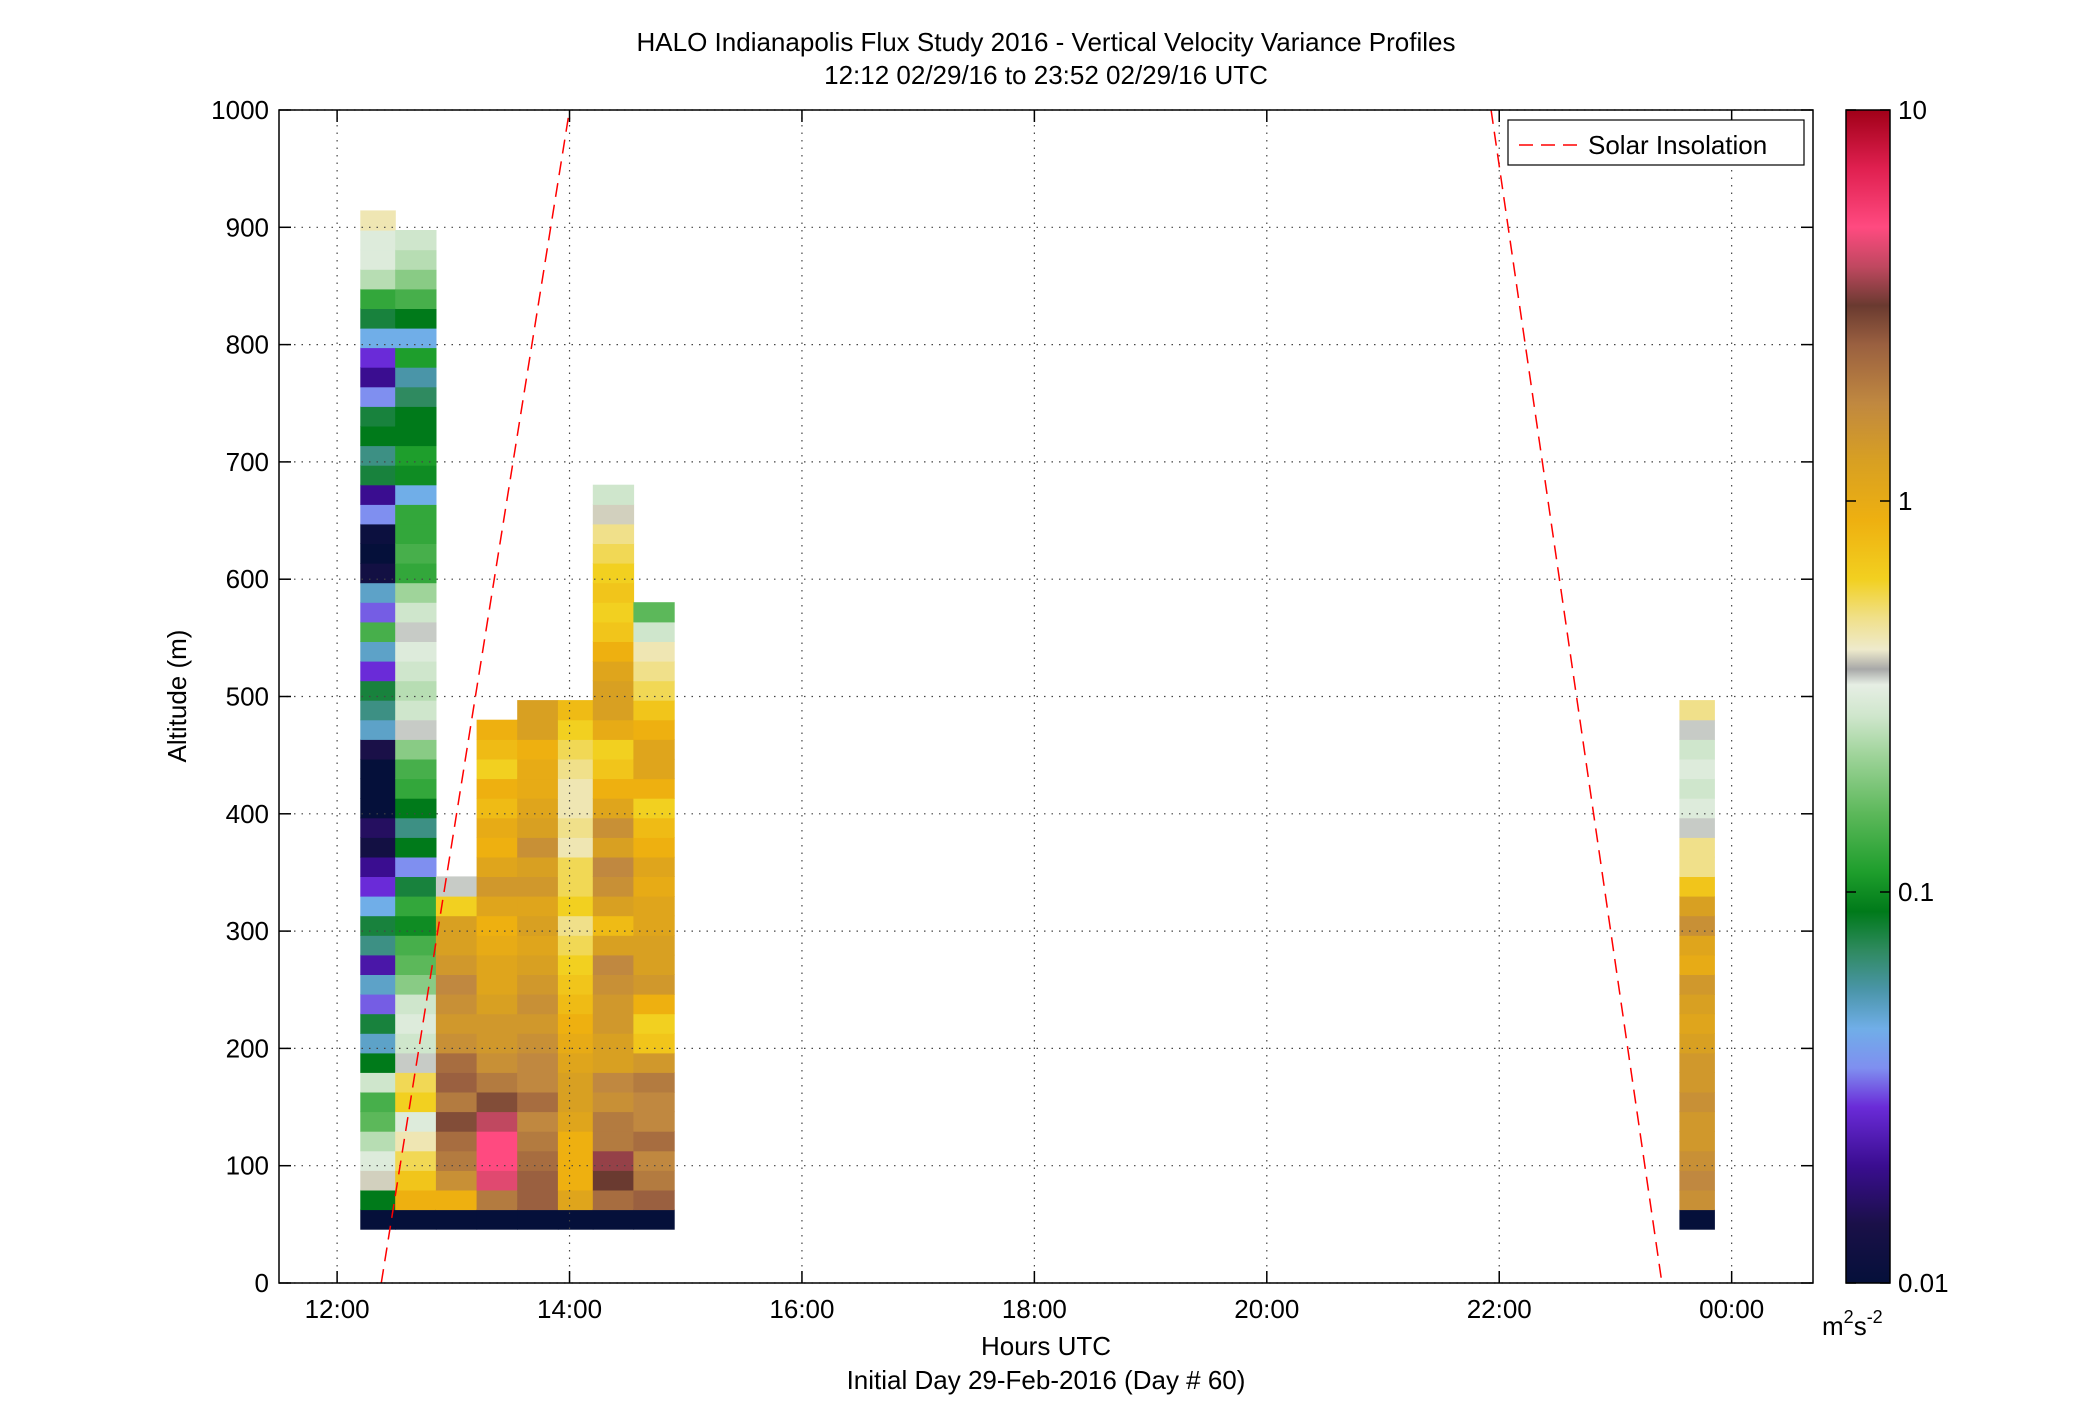  I want to click on x-tick-label: 14:00, so click(569, 1309).